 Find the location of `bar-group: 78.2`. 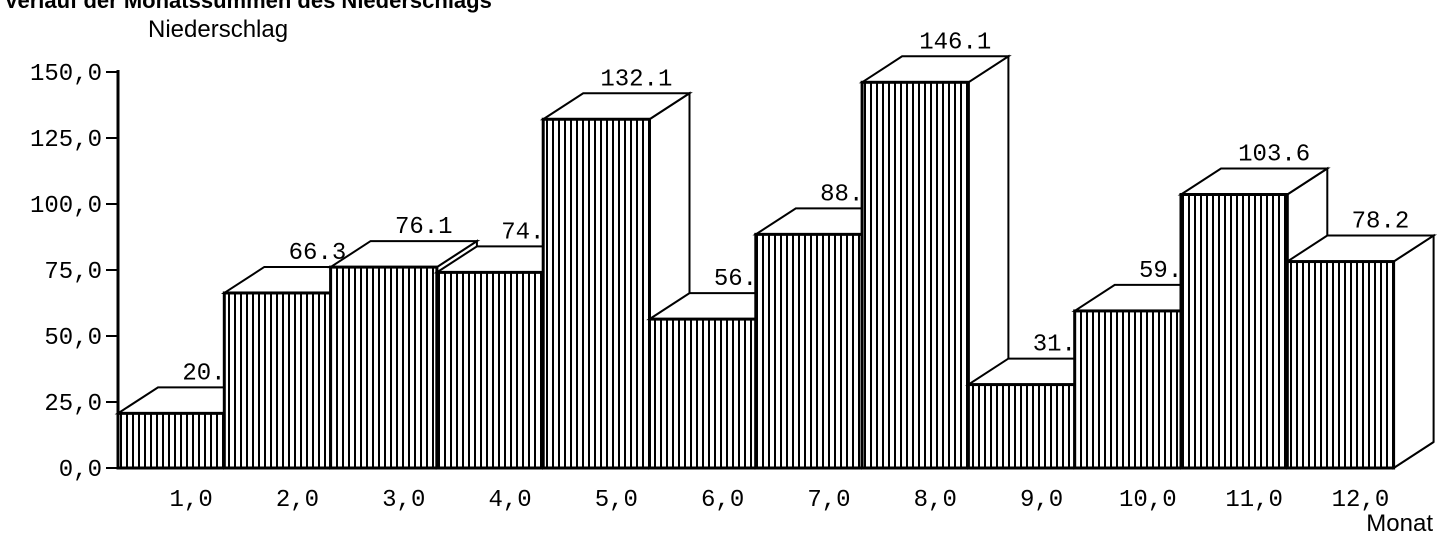

bar-group: 78.2 is located at coordinates (1360, 339).